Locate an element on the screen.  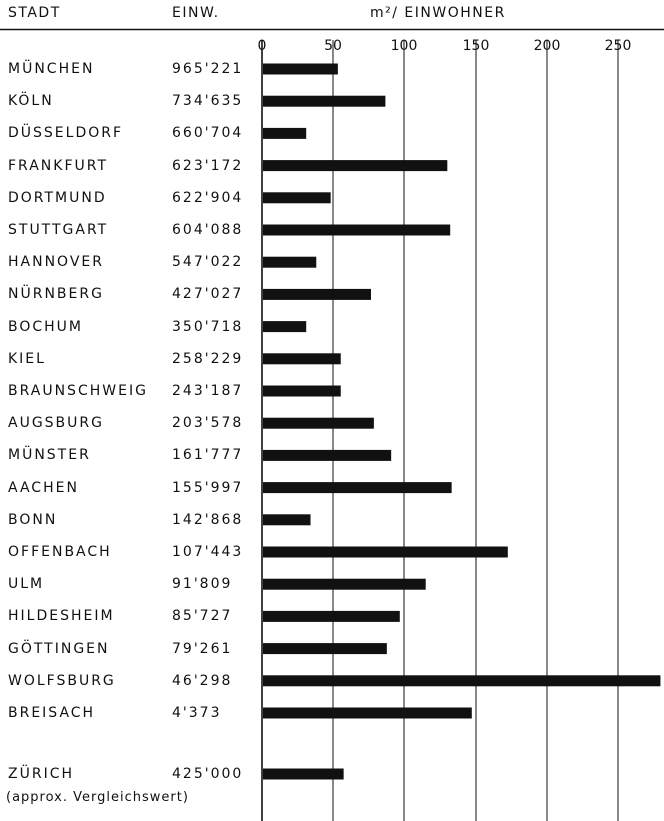
population-value: 547'022 is located at coordinates (208, 262).